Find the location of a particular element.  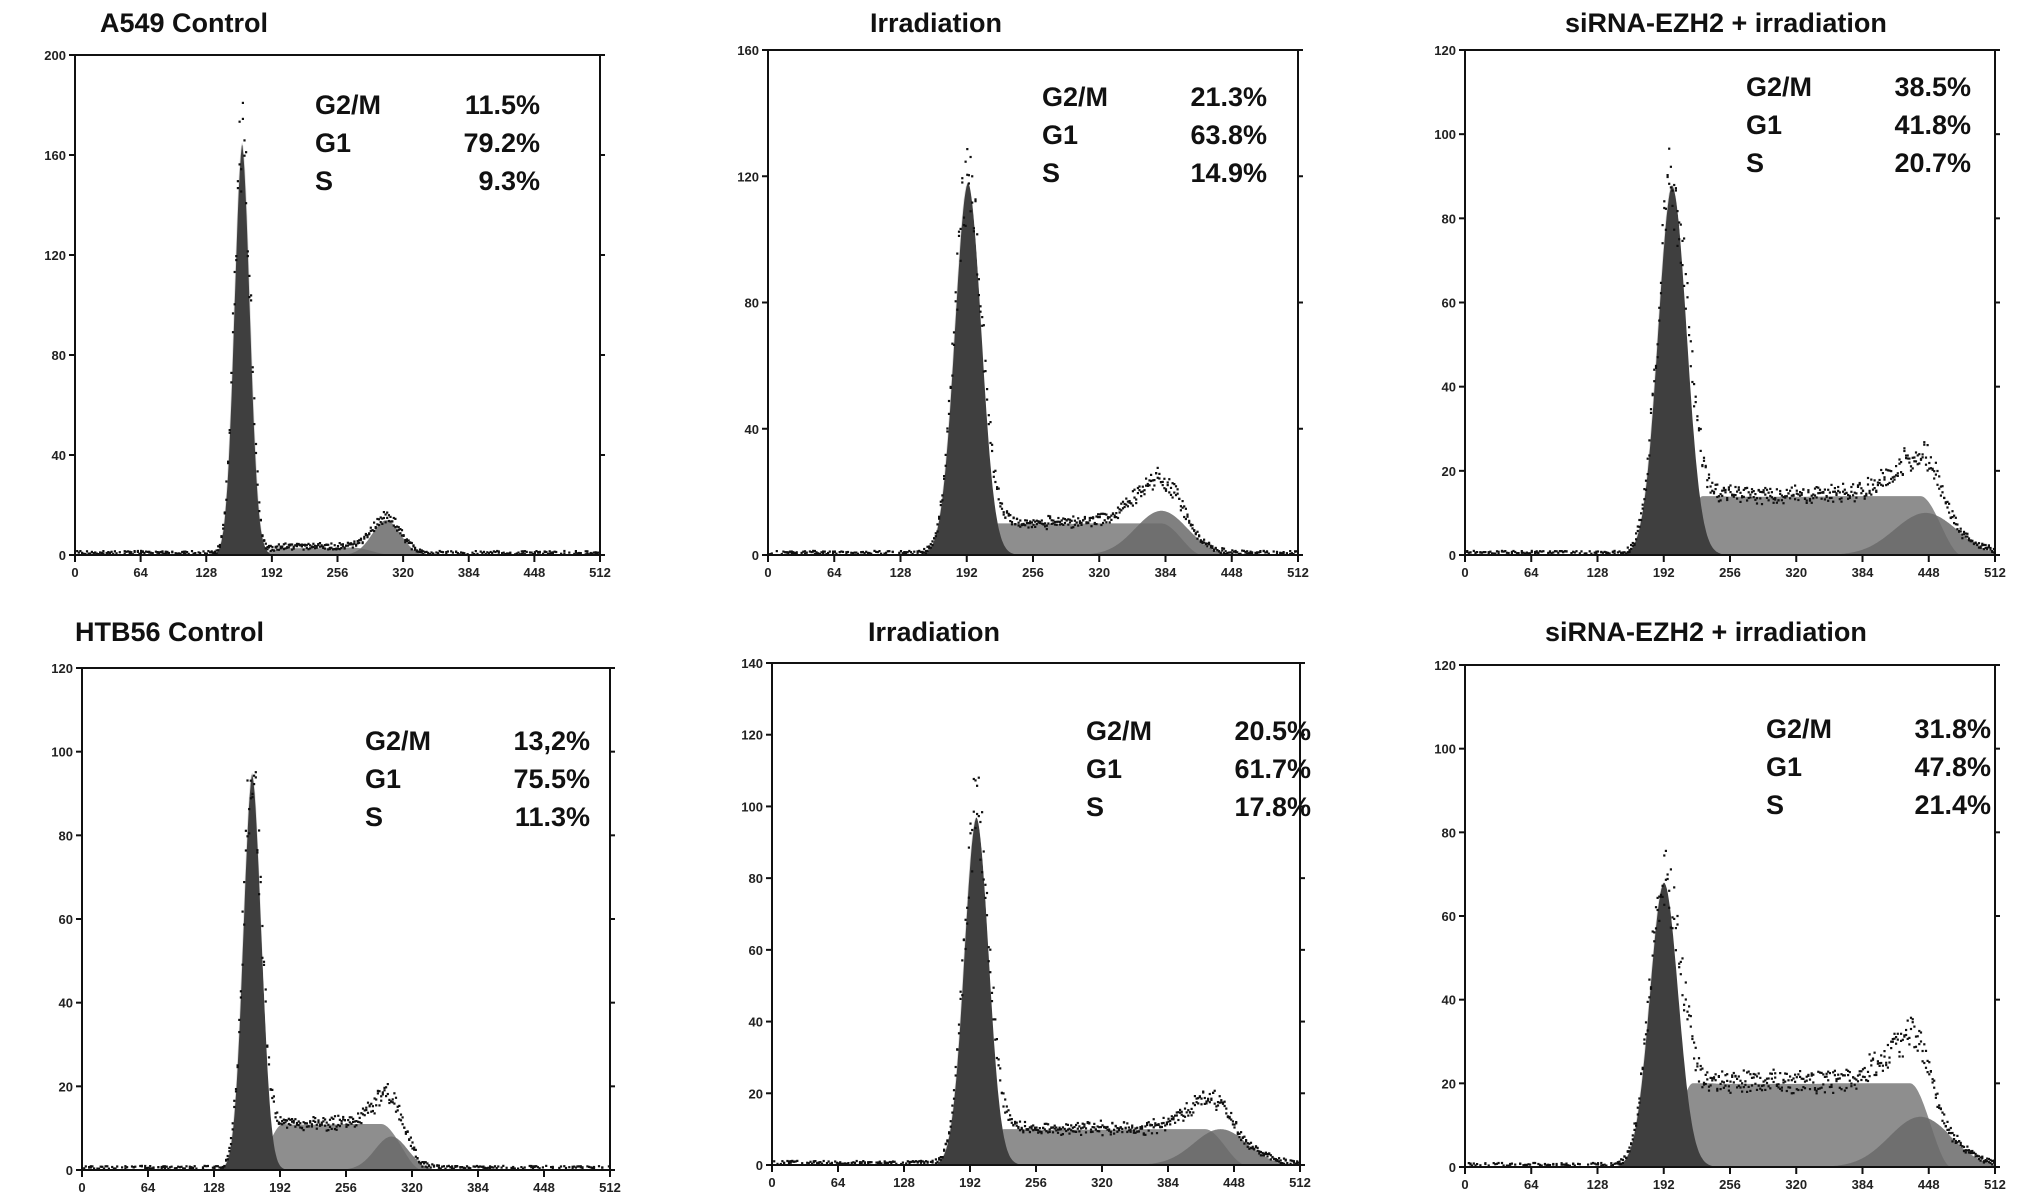

x-tick-label: 192 is located at coordinates (272, 572).